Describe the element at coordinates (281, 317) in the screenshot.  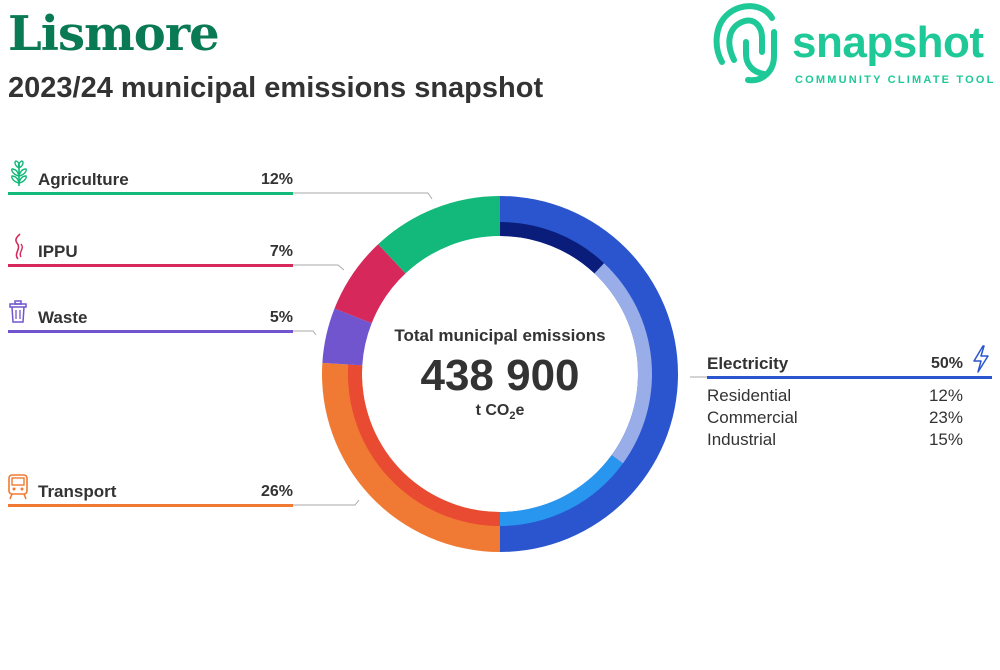
I see `legend-value-waste: 5%` at that location.